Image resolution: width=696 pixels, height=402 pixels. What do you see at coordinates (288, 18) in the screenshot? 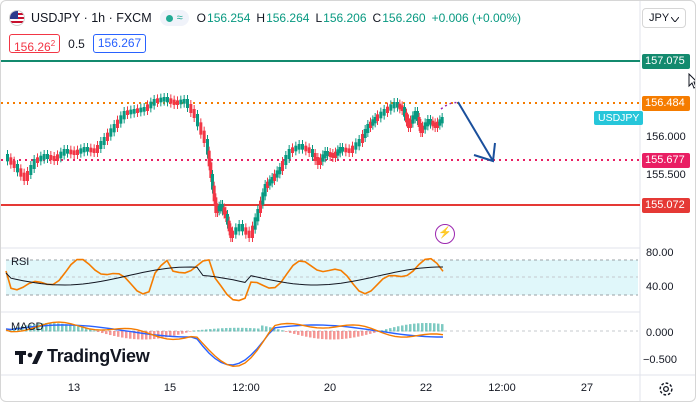
I see `high-value: 156.264` at bounding box center [288, 18].